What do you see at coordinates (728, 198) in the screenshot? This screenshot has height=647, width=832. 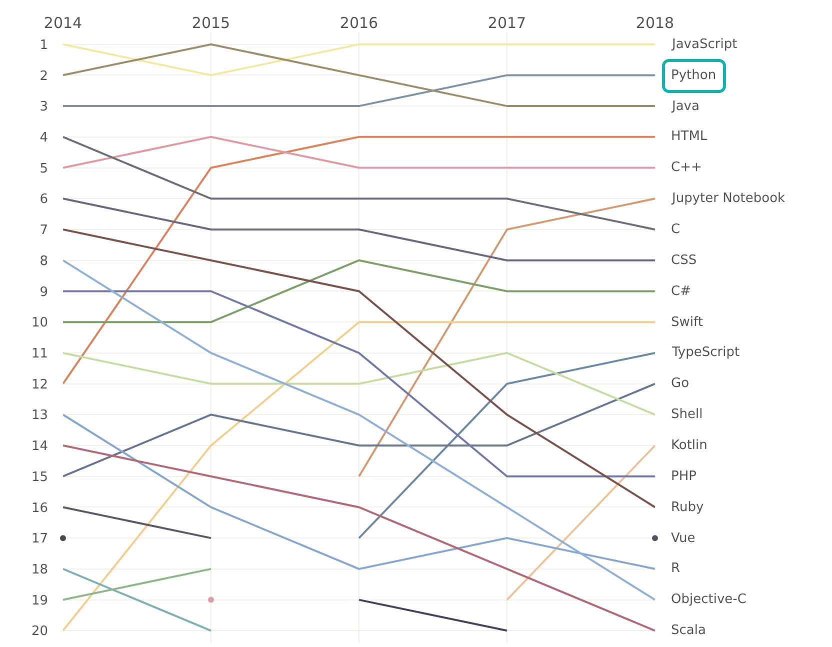 I see `series-label: Jupyter Notebook` at bounding box center [728, 198].